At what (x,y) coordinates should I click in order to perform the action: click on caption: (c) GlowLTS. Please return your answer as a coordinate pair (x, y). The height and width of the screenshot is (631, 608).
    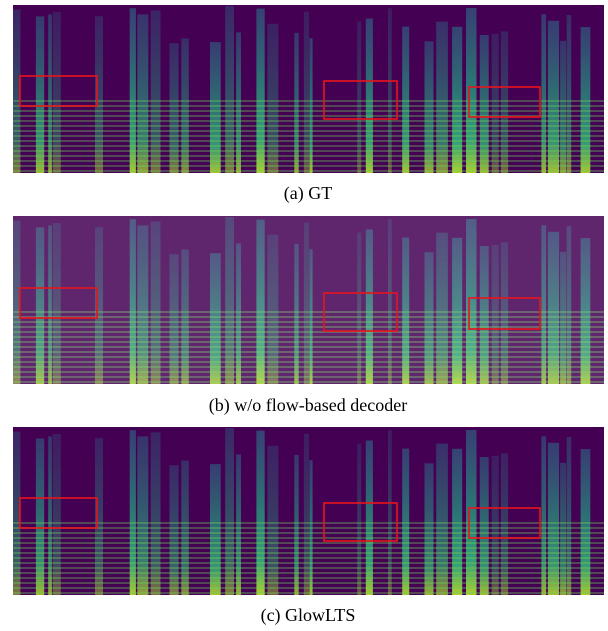
    Looking at the image, I should click on (308, 615).